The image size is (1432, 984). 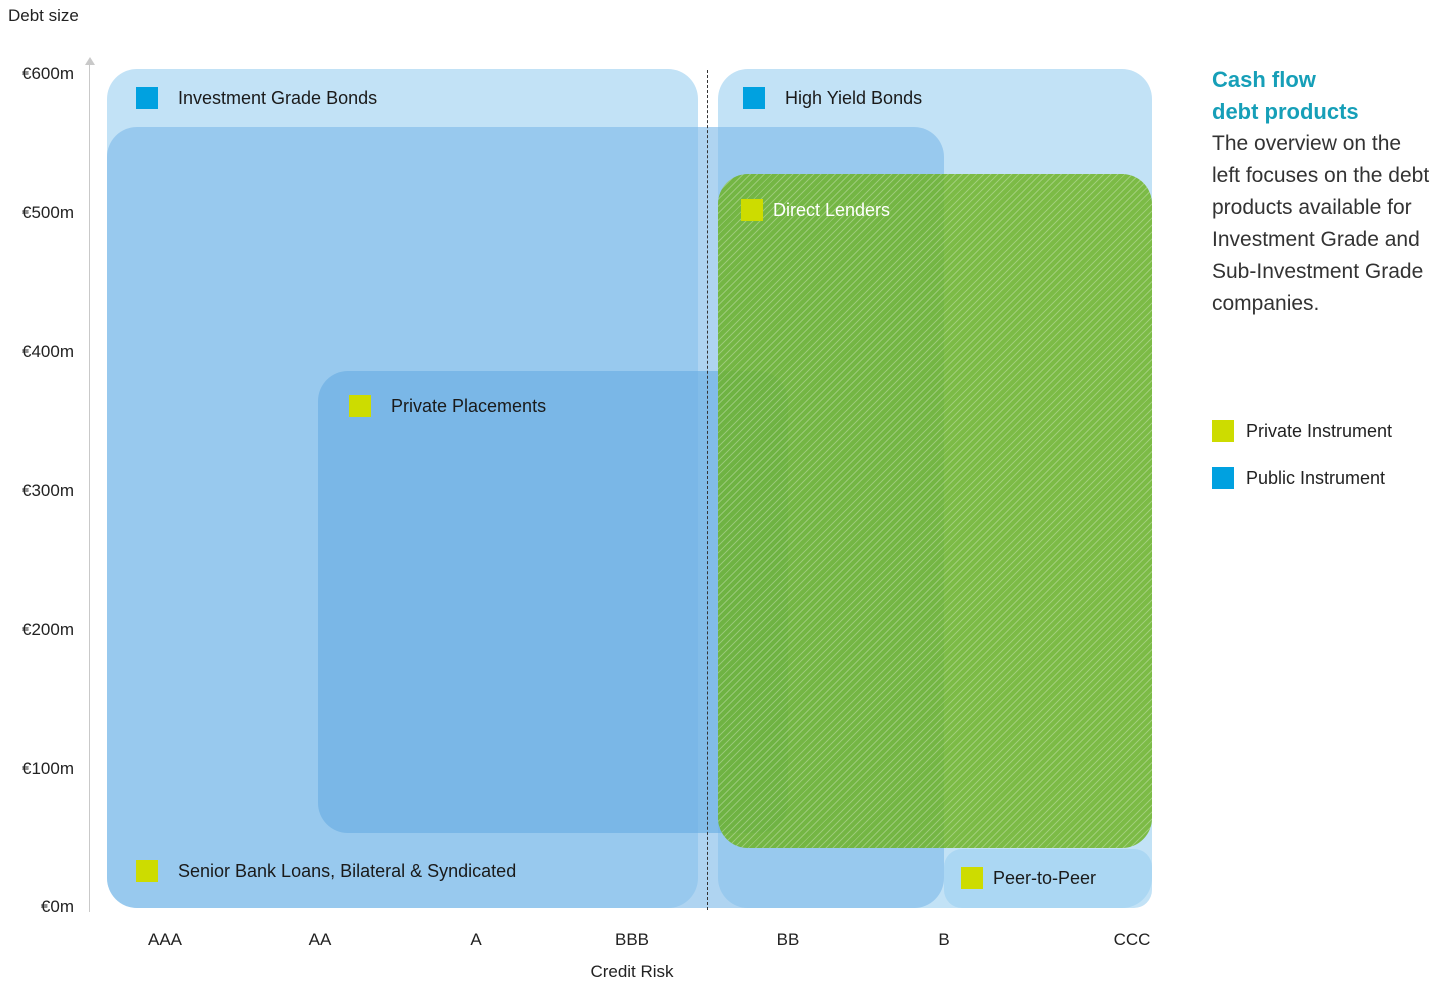 What do you see at coordinates (944, 939) in the screenshot?
I see `x-tick-b: B` at bounding box center [944, 939].